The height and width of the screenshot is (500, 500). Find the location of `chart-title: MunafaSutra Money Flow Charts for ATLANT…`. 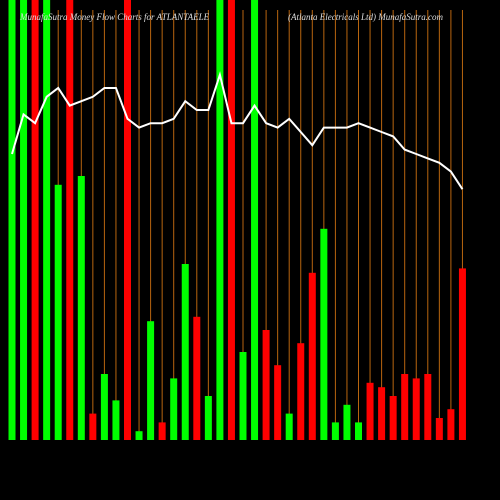

chart-title: MunafaSutra Money Flow Charts for ATLANT… is located at coordinates (114, 17).